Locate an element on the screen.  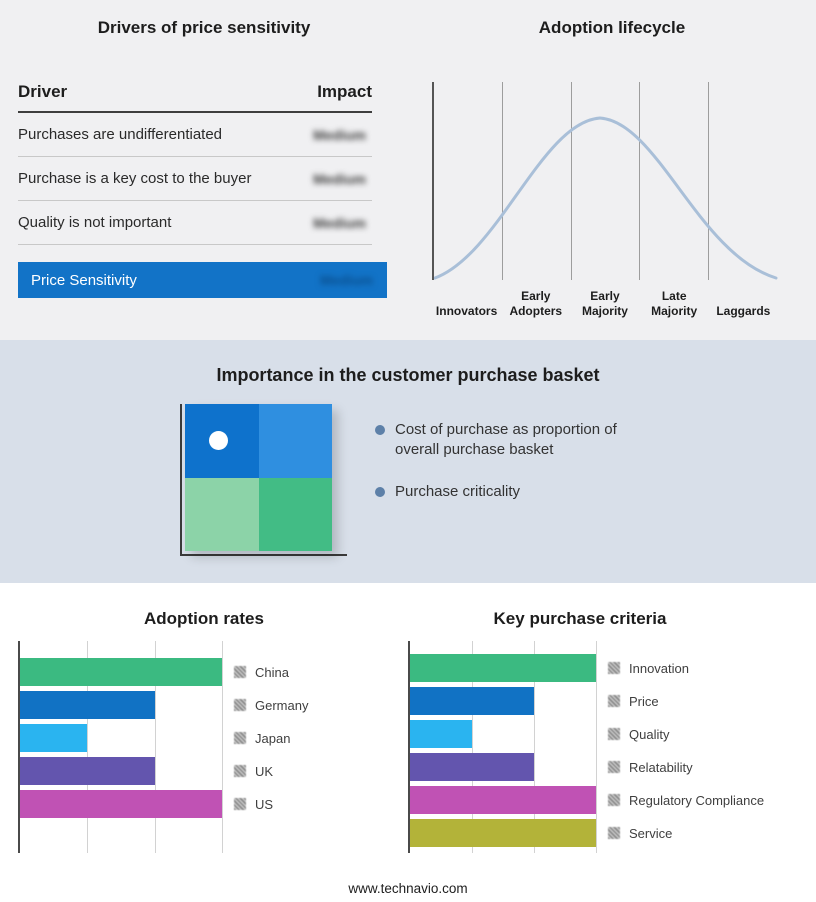
bar-row: UK is located at coordinates (214, 771).